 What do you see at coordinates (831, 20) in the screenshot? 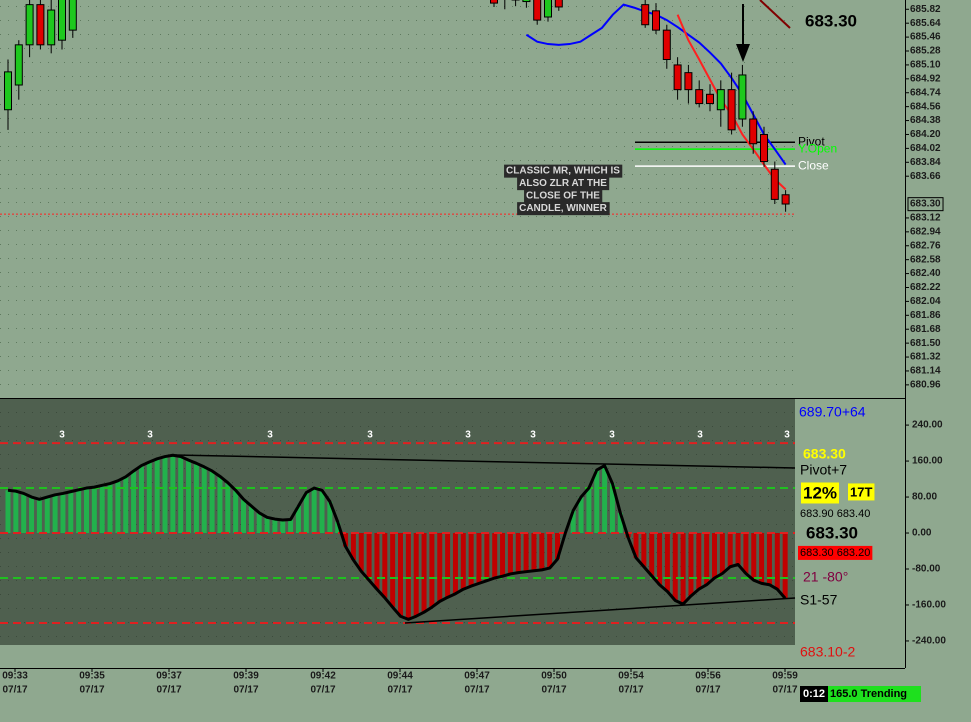
I see `headline-price: 683.30` at bounding box center [831, 20].